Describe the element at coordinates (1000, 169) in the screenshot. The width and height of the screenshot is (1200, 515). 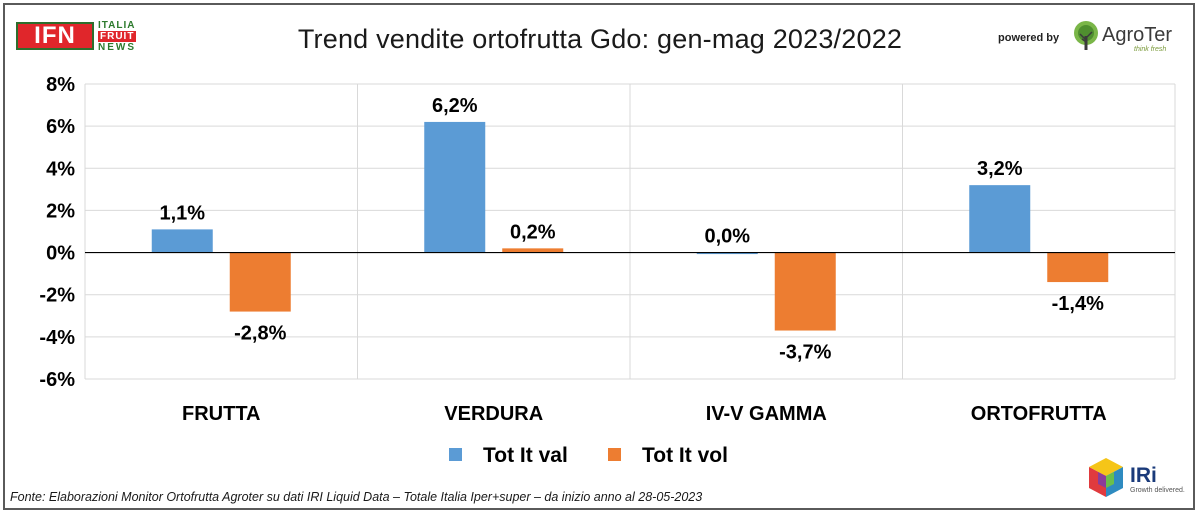
I see `data-label: 3,2%` at that location.